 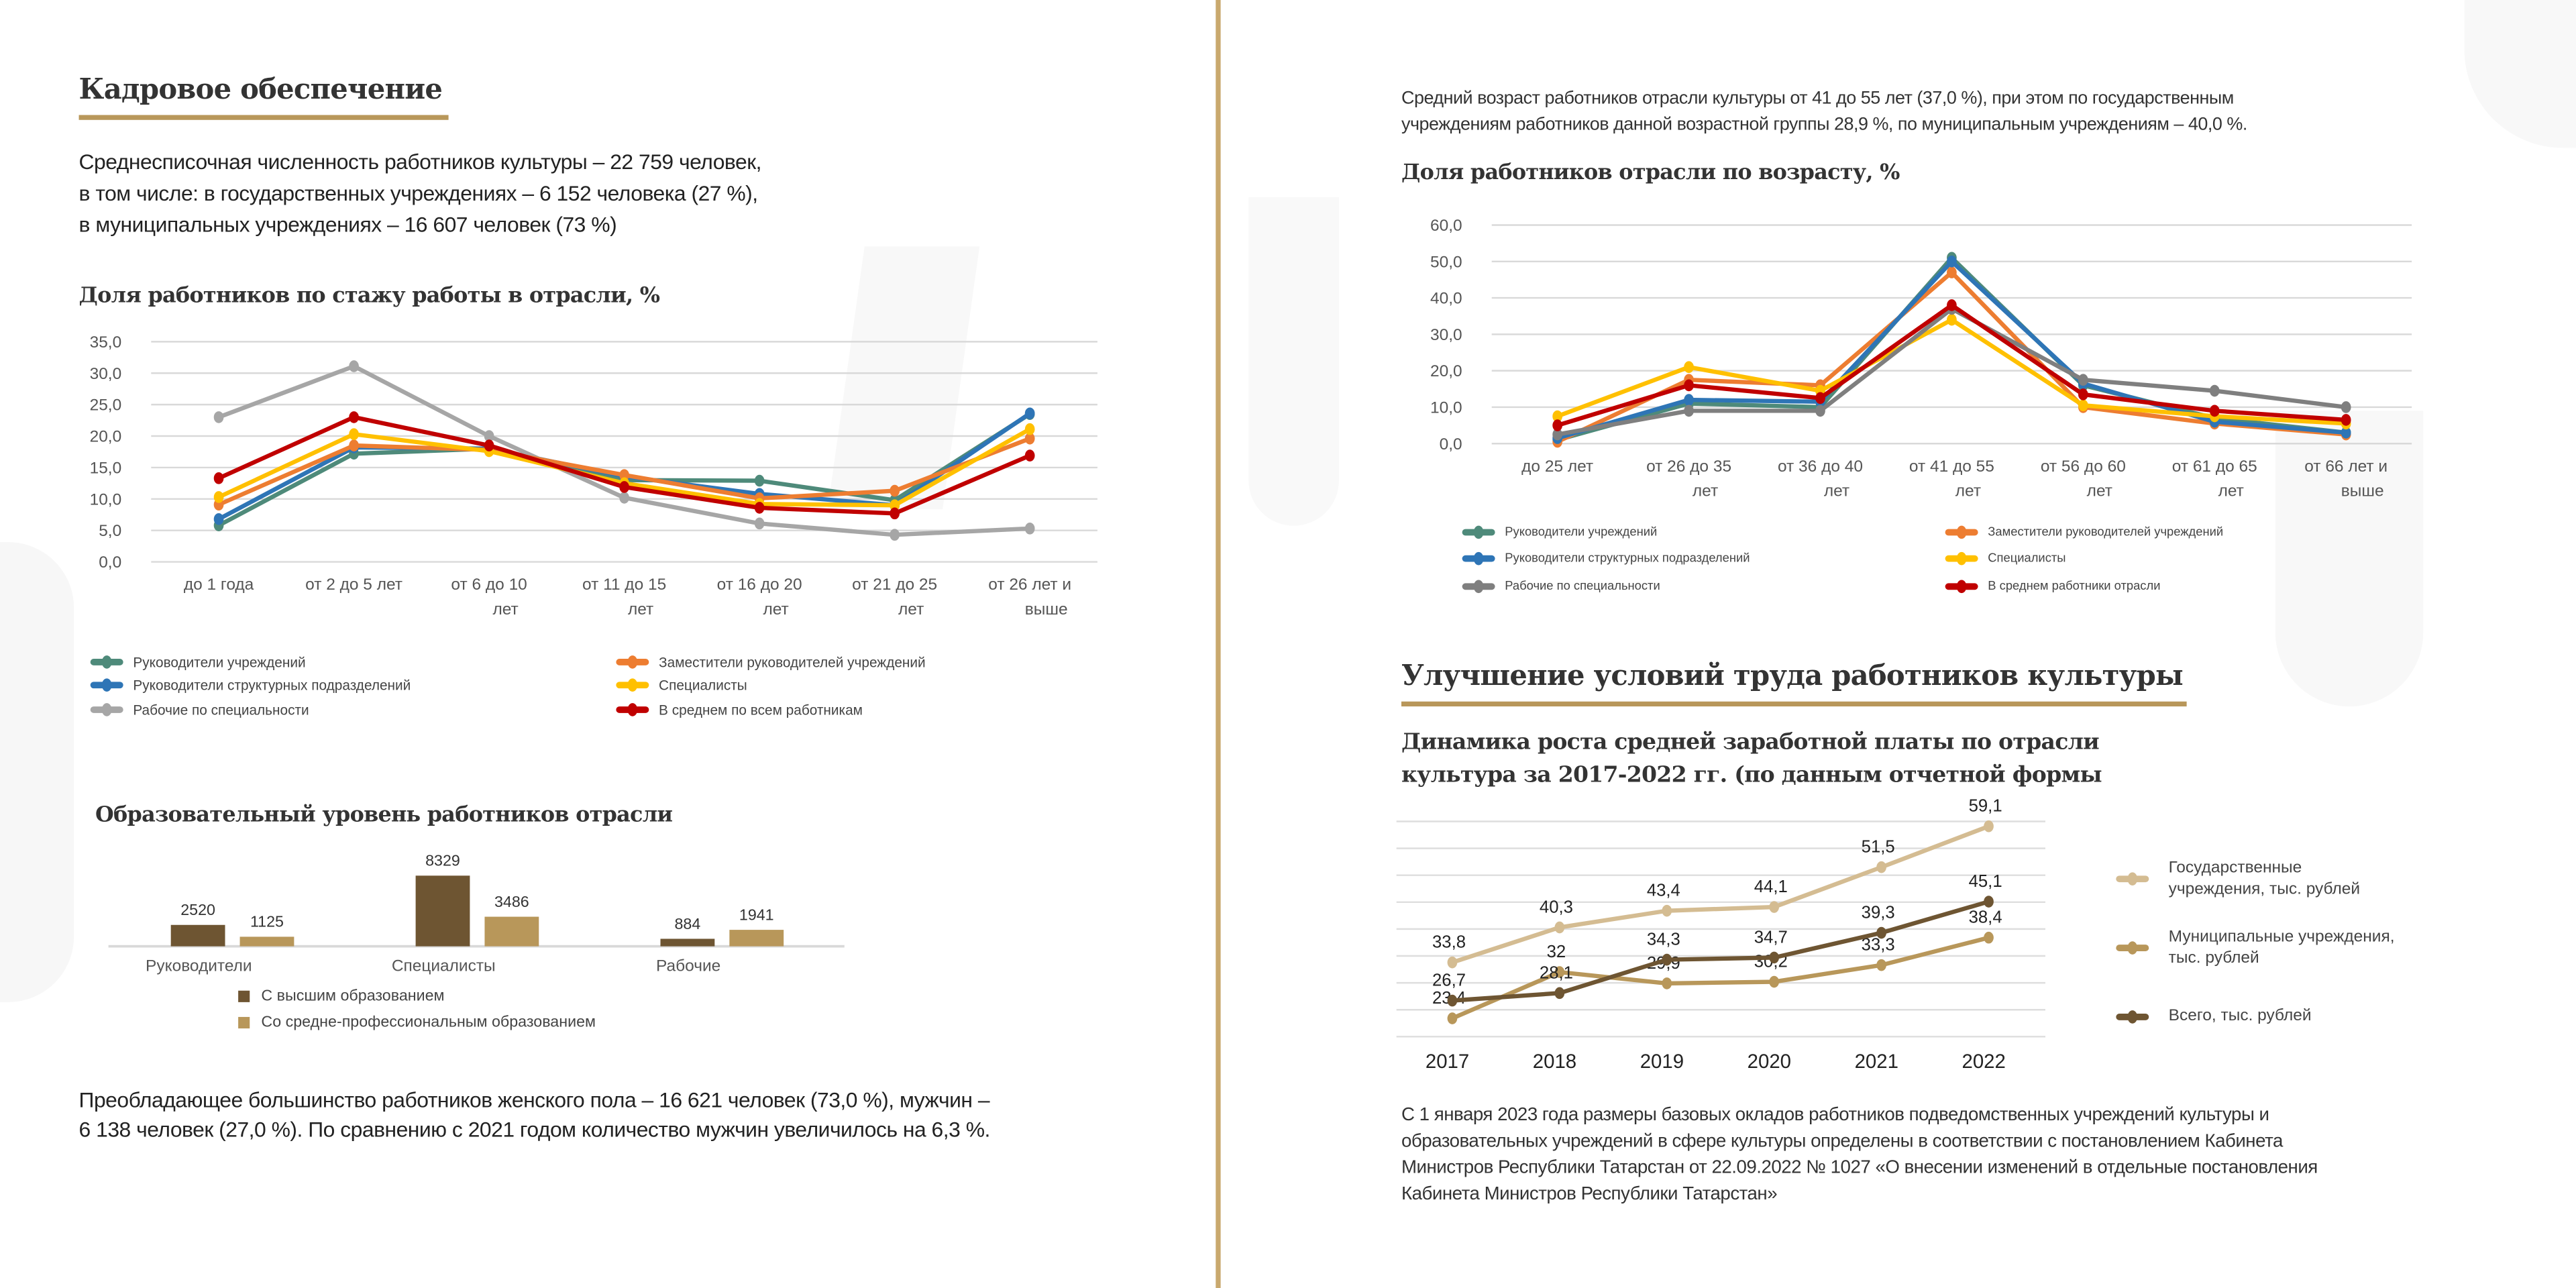 I want to click on bar-value-label: 2520, so click(x=197, y=909).